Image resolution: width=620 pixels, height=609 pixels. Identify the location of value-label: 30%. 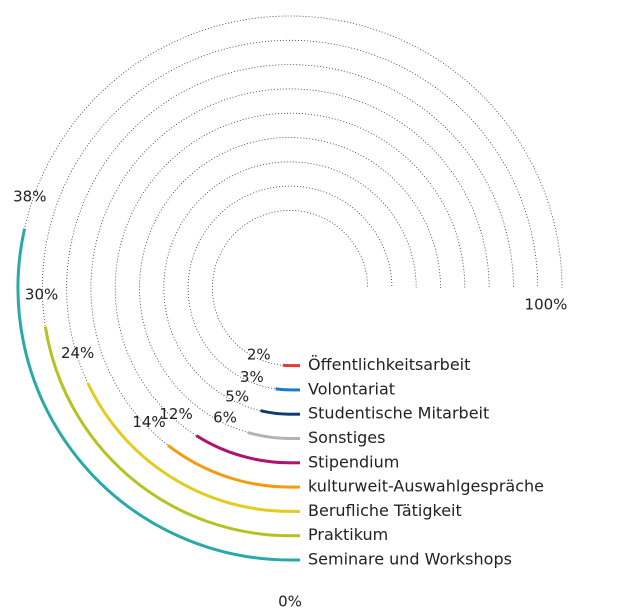
(41, 295).